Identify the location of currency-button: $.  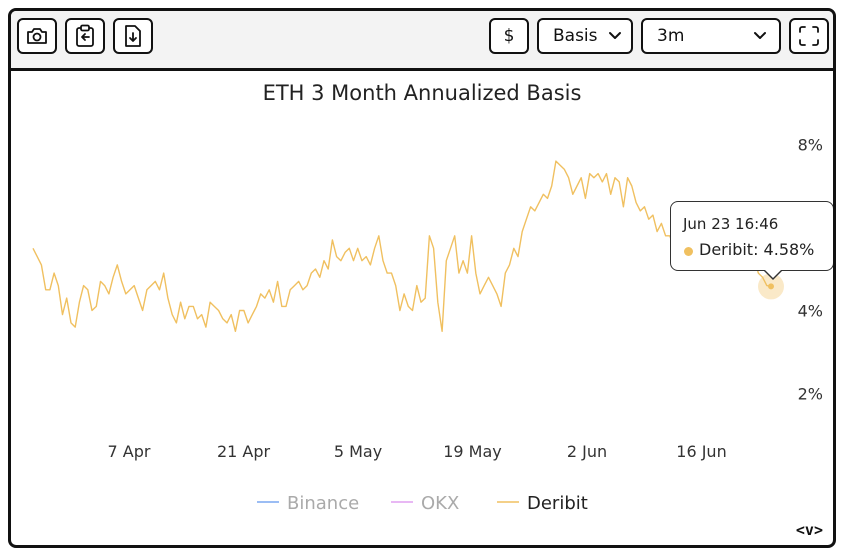
(509, 36).